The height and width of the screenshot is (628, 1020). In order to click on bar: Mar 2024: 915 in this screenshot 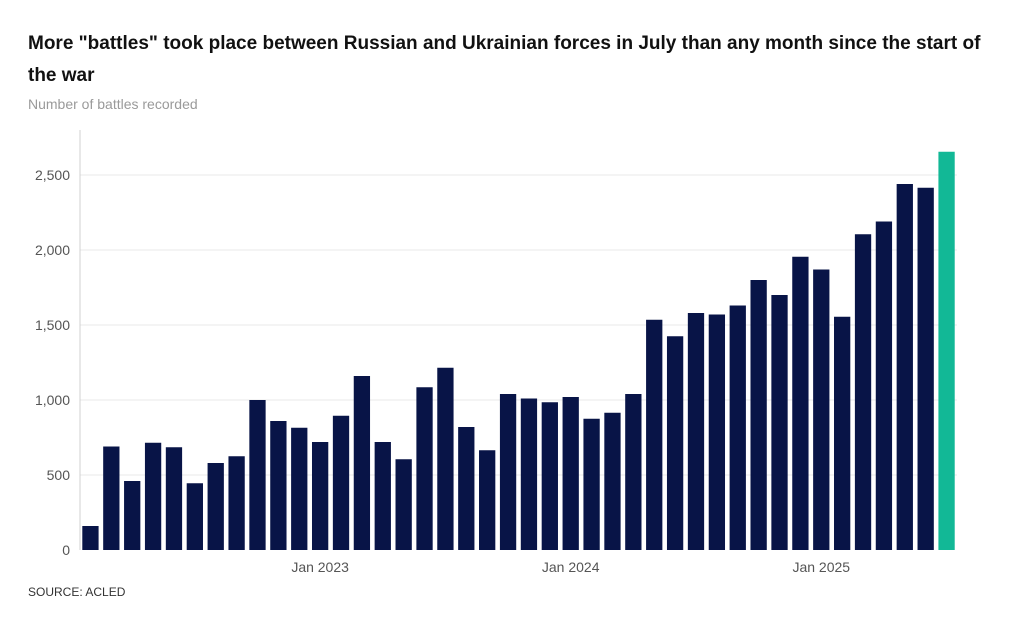, I will do `click(612, 481)`.